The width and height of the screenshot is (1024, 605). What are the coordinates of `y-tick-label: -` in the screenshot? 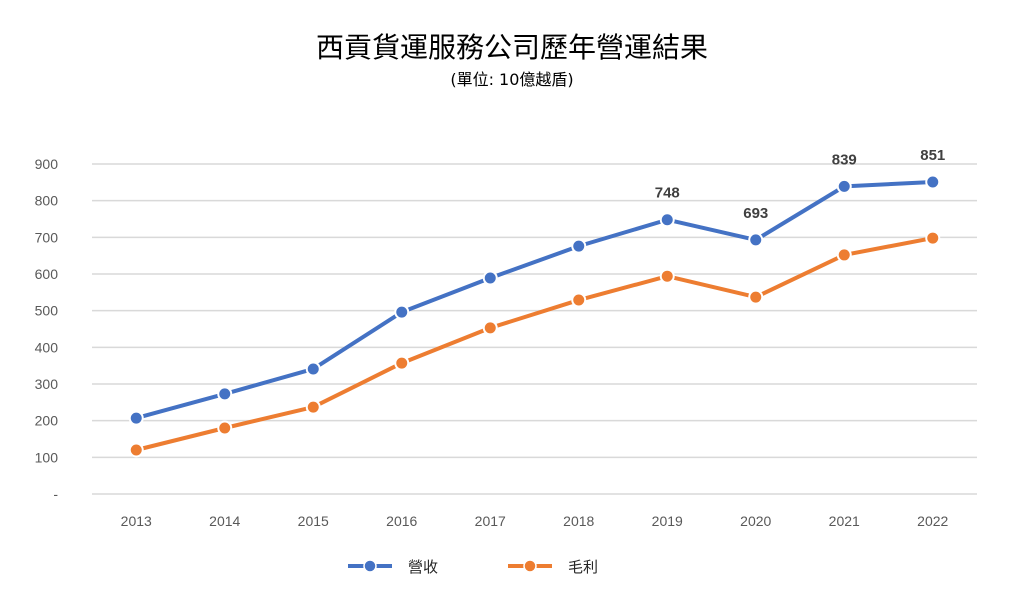 It's located at (55, 494).